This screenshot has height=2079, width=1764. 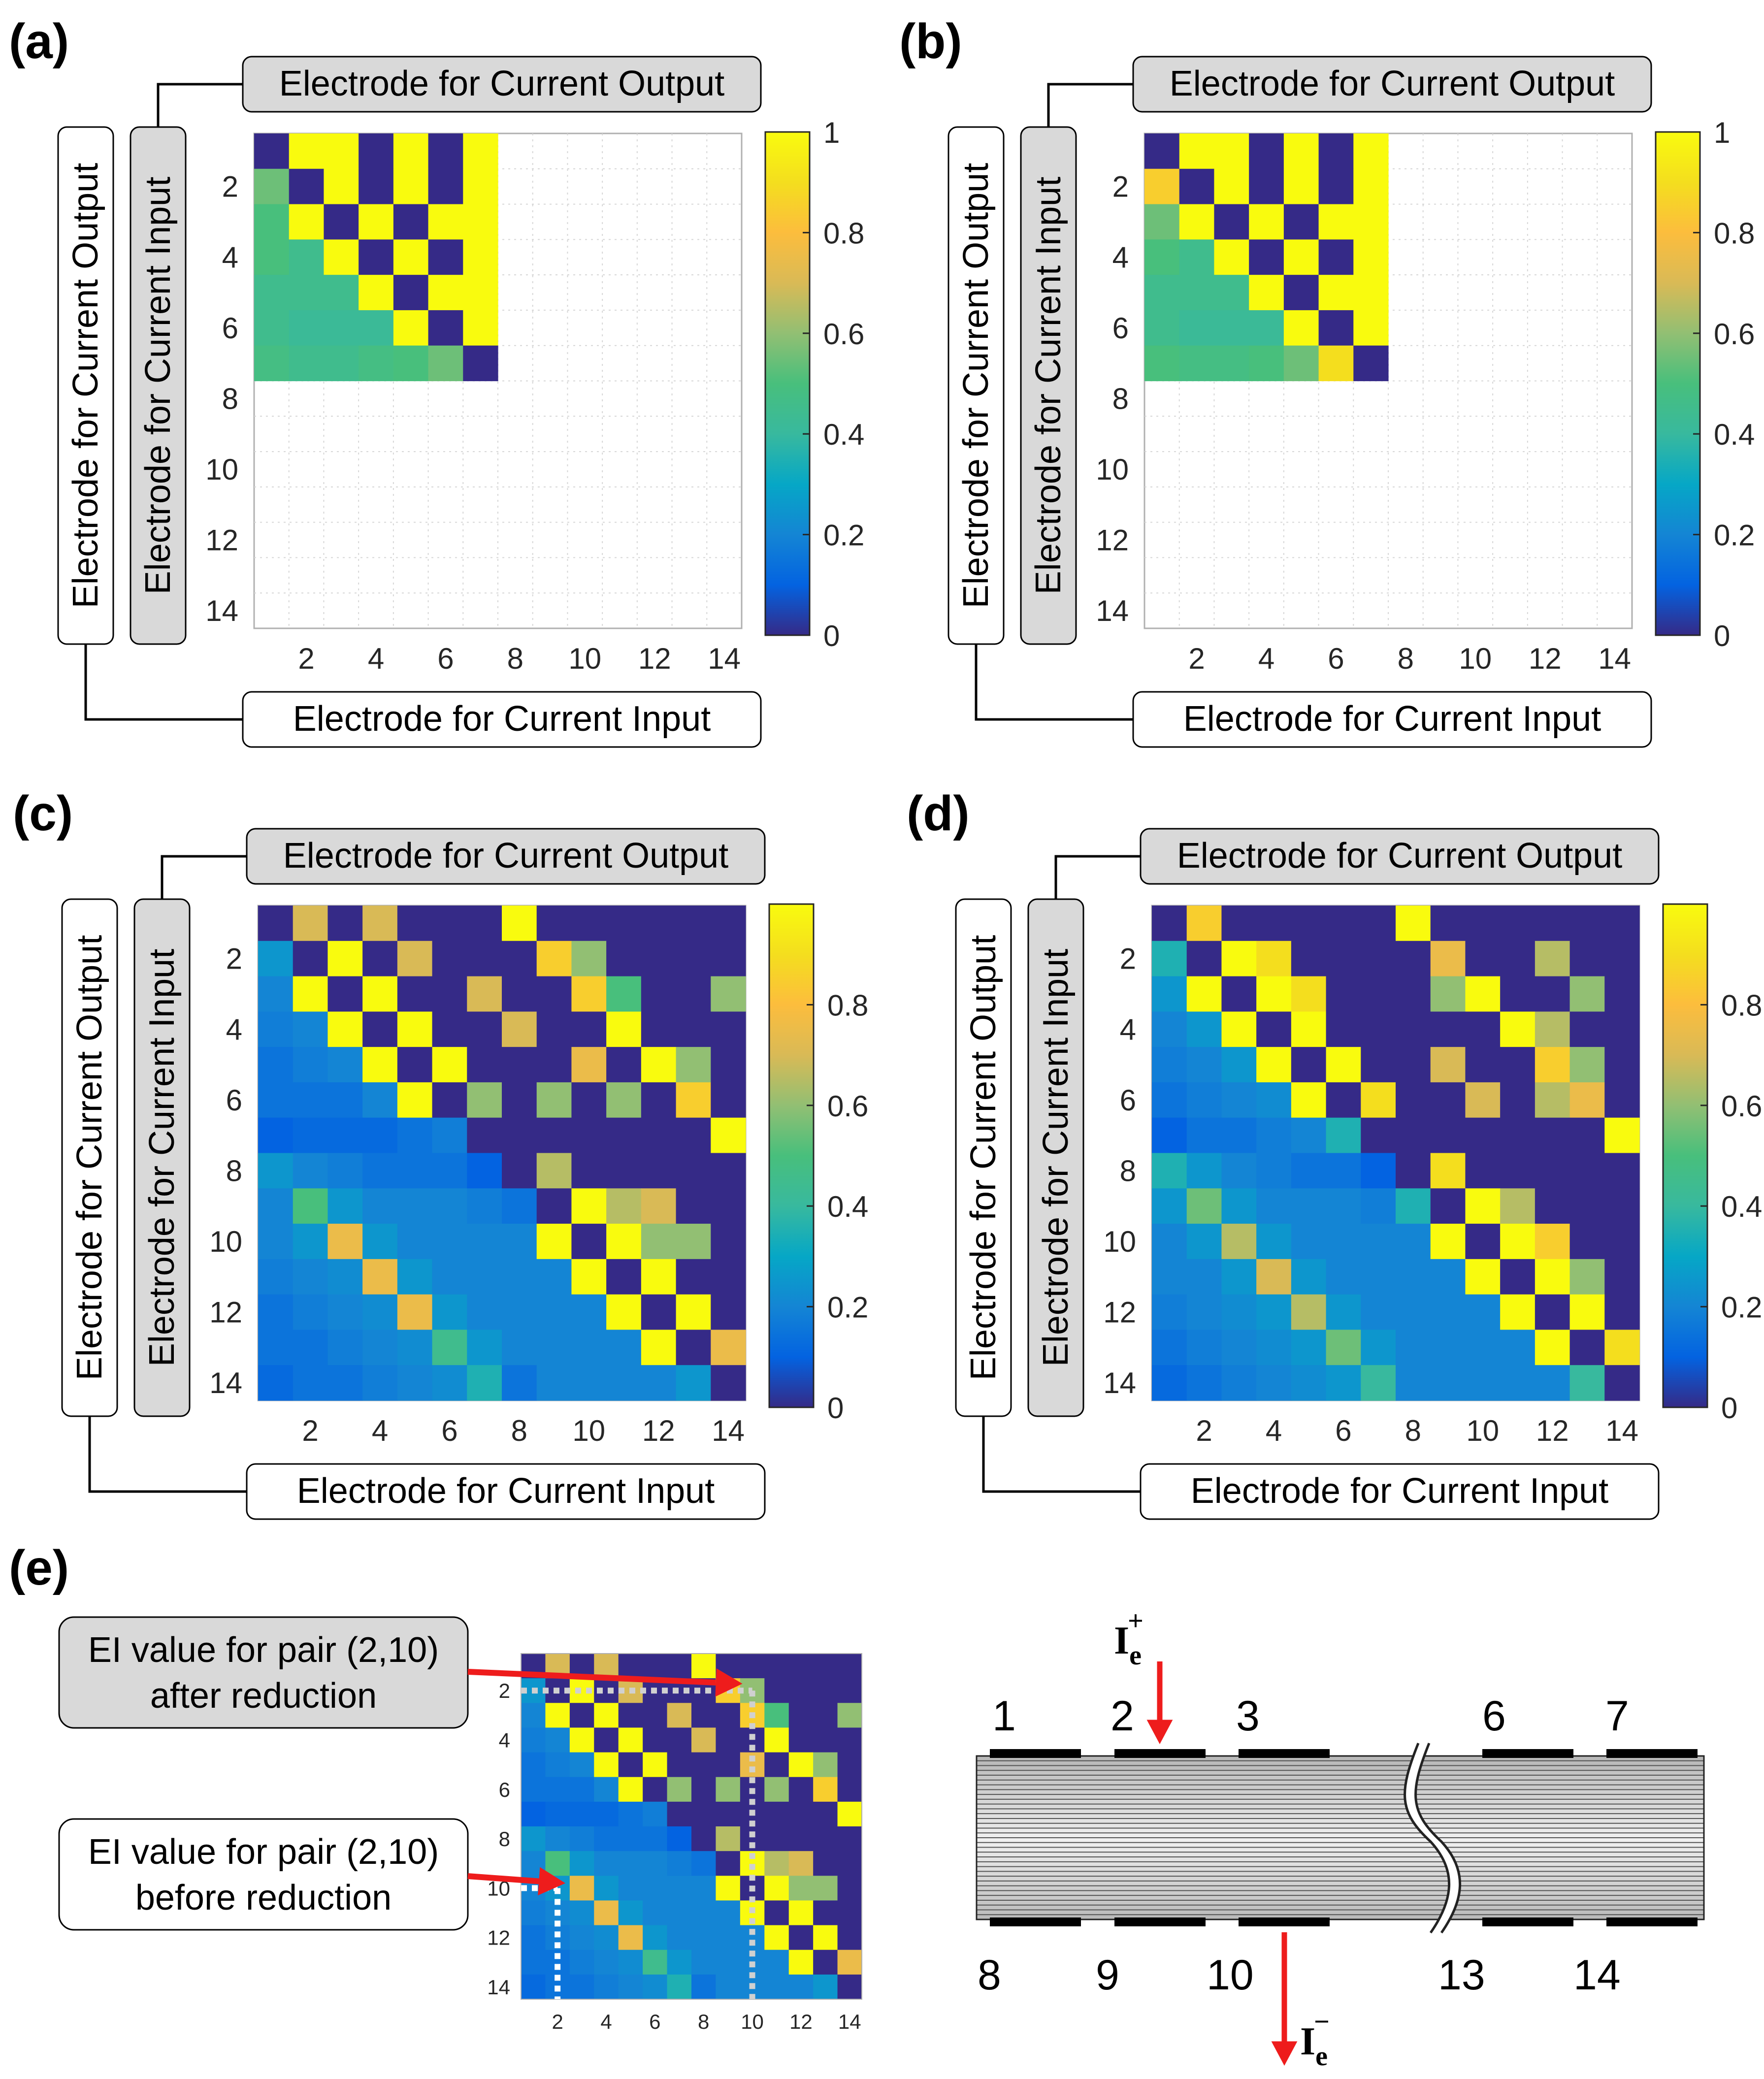 What do you see at coordinates (499, 1937) in the screenshot?
I see `y-tick-label: 12` at bounding box center [499, 1937].